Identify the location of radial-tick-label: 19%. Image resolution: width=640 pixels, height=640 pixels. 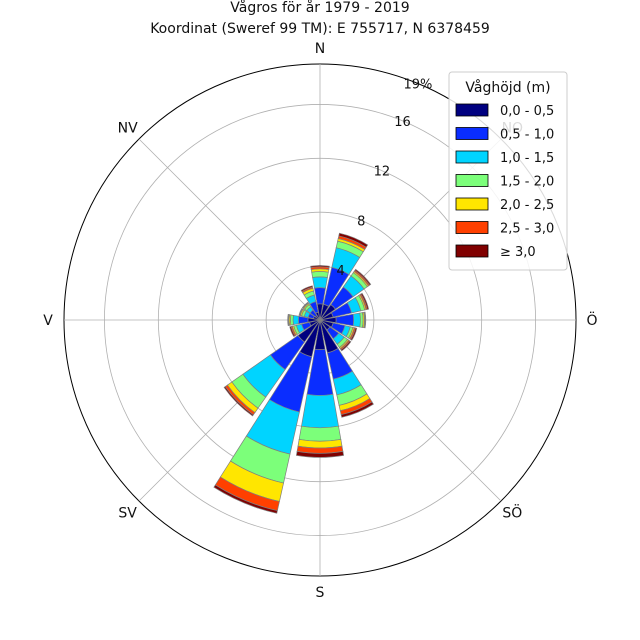
(418, 84).